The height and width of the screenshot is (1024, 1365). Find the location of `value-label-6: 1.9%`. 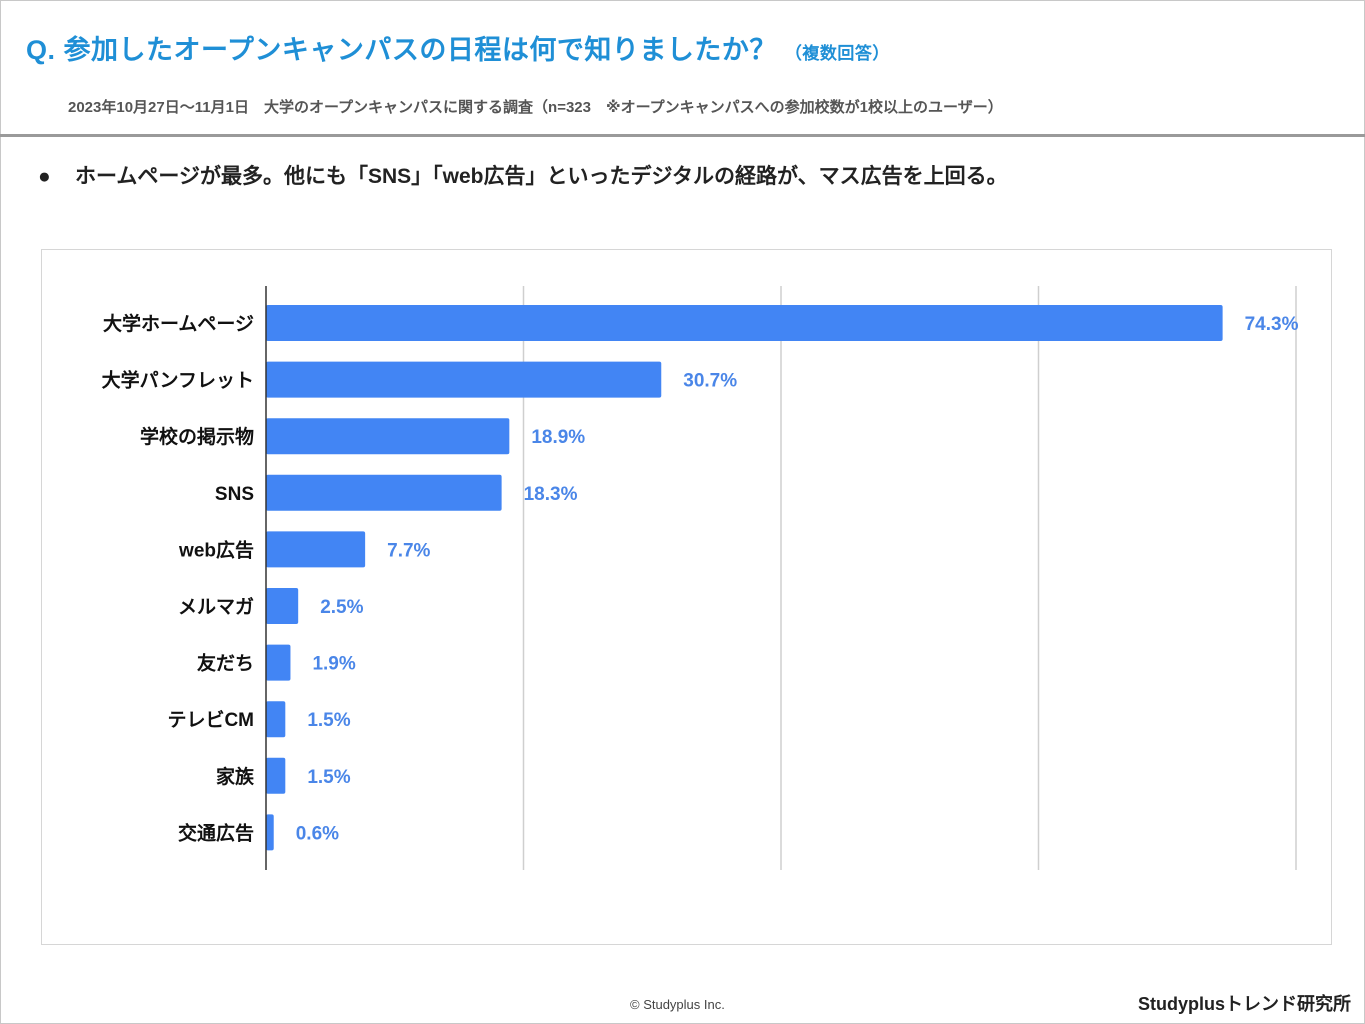

value-label-6: 1.9% is located at coordinates (333, 664).